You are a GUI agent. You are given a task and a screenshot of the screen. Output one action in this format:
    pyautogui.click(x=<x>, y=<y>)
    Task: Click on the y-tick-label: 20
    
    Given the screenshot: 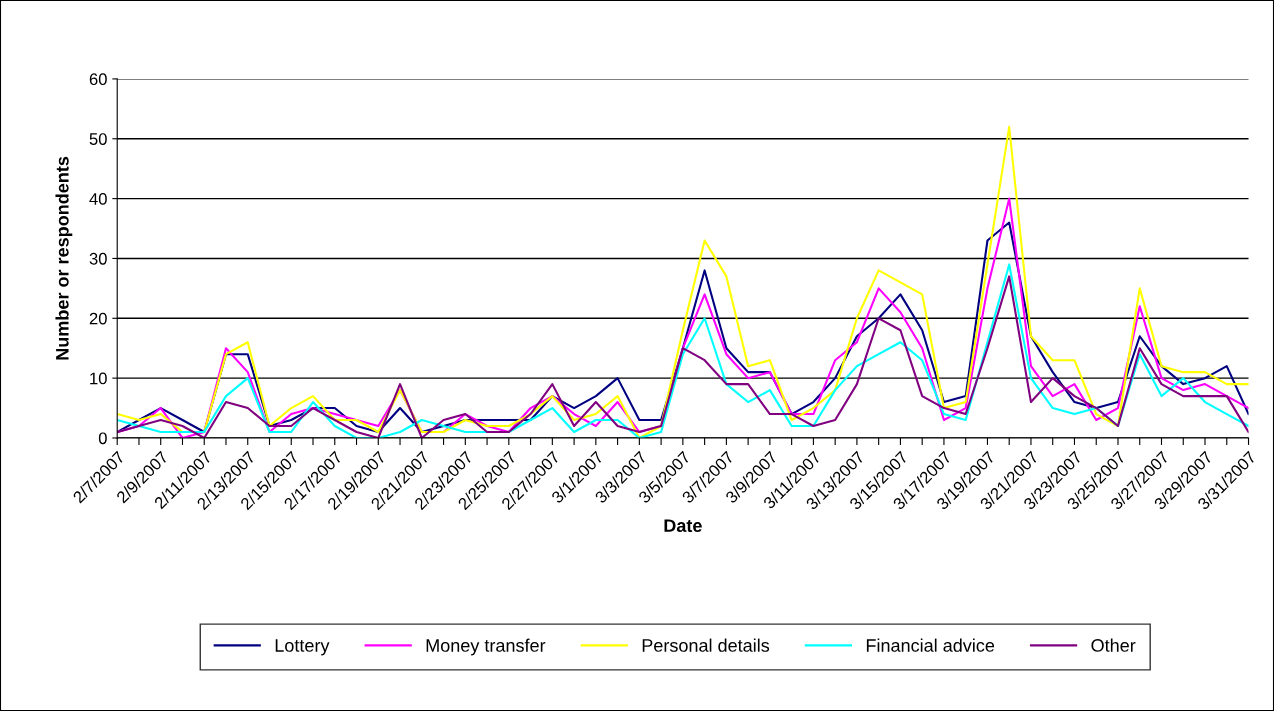 What is the action you would take?
    pyautogui.click(x=98, y=318)
    